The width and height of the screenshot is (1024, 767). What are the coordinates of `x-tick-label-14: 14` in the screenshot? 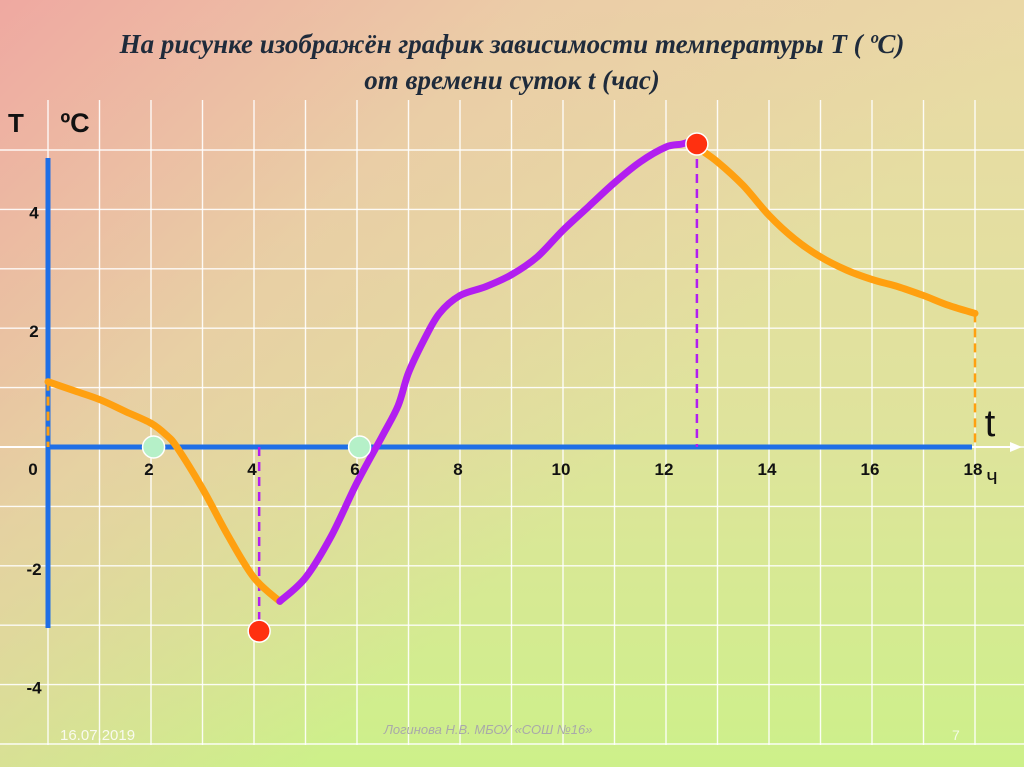 It's located at (767, 469).